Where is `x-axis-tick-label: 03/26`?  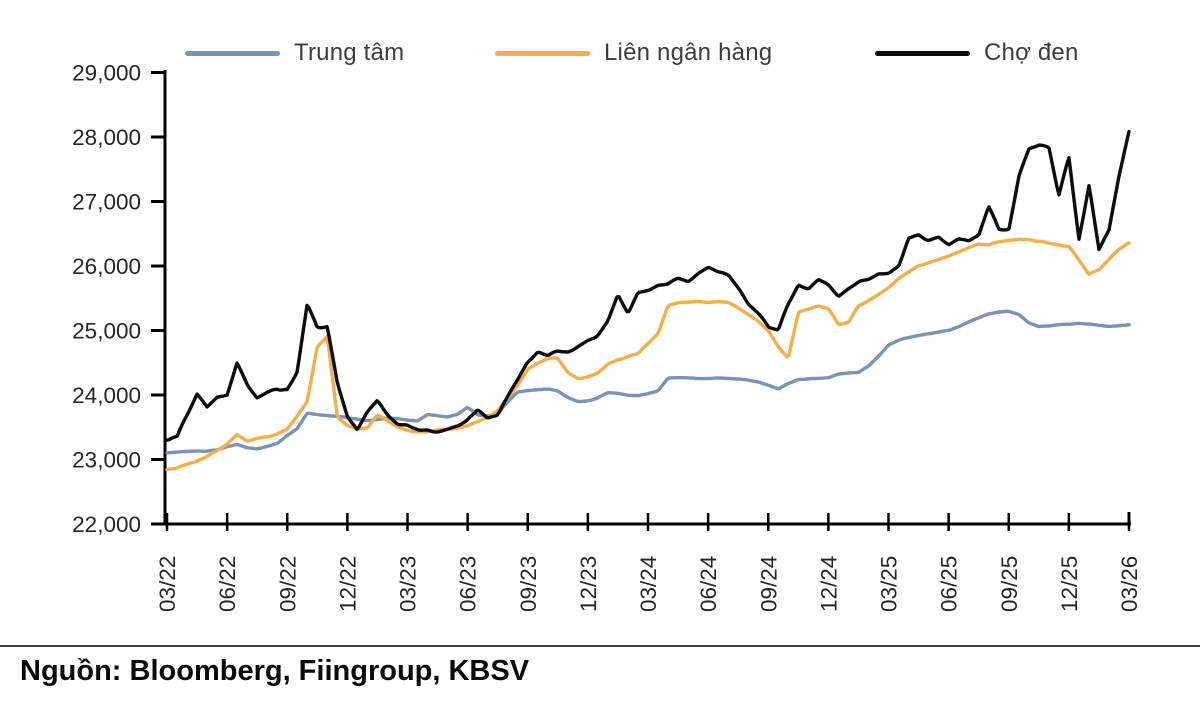
x-axis-tick-label: 03/26 is located at coordinates (1129, 584).